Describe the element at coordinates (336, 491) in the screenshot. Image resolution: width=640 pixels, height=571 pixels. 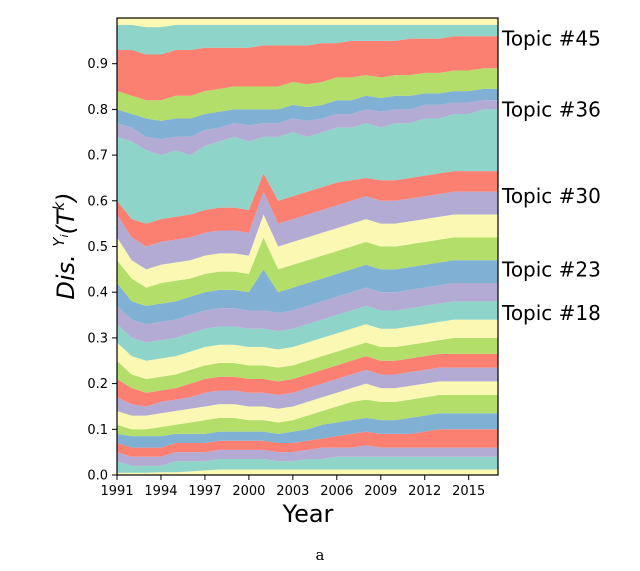
I see `x-tick-label: 2006` at that location.